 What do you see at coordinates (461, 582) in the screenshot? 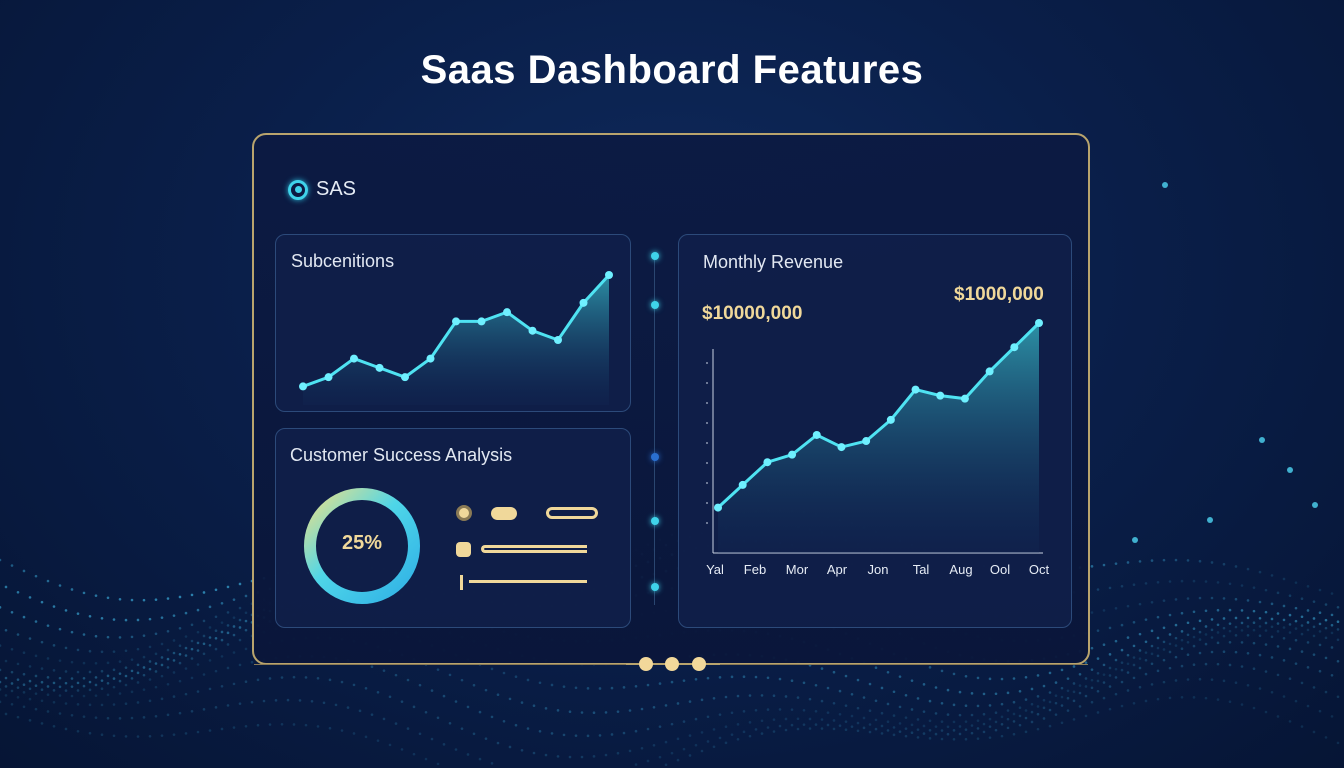
I see `slider-handle` at bounding box center [461, 582].